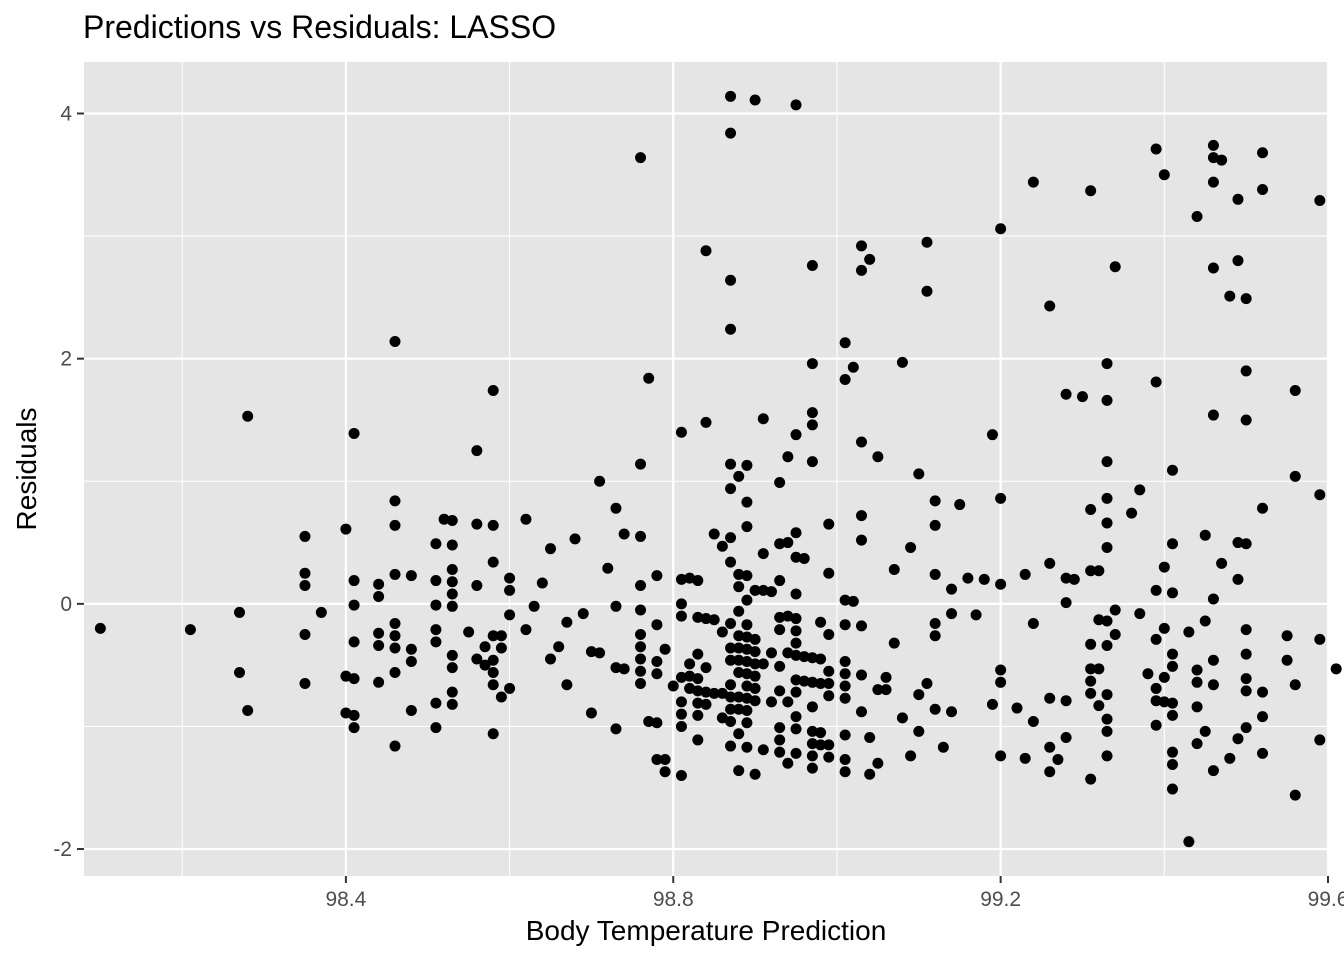 The height and width of the screenshot is (960, 1344). What do you see at coordinates (1000, 899) in the screenshot?
I see `x-tick-label: 99.2` at bounding box center [1000, 899].